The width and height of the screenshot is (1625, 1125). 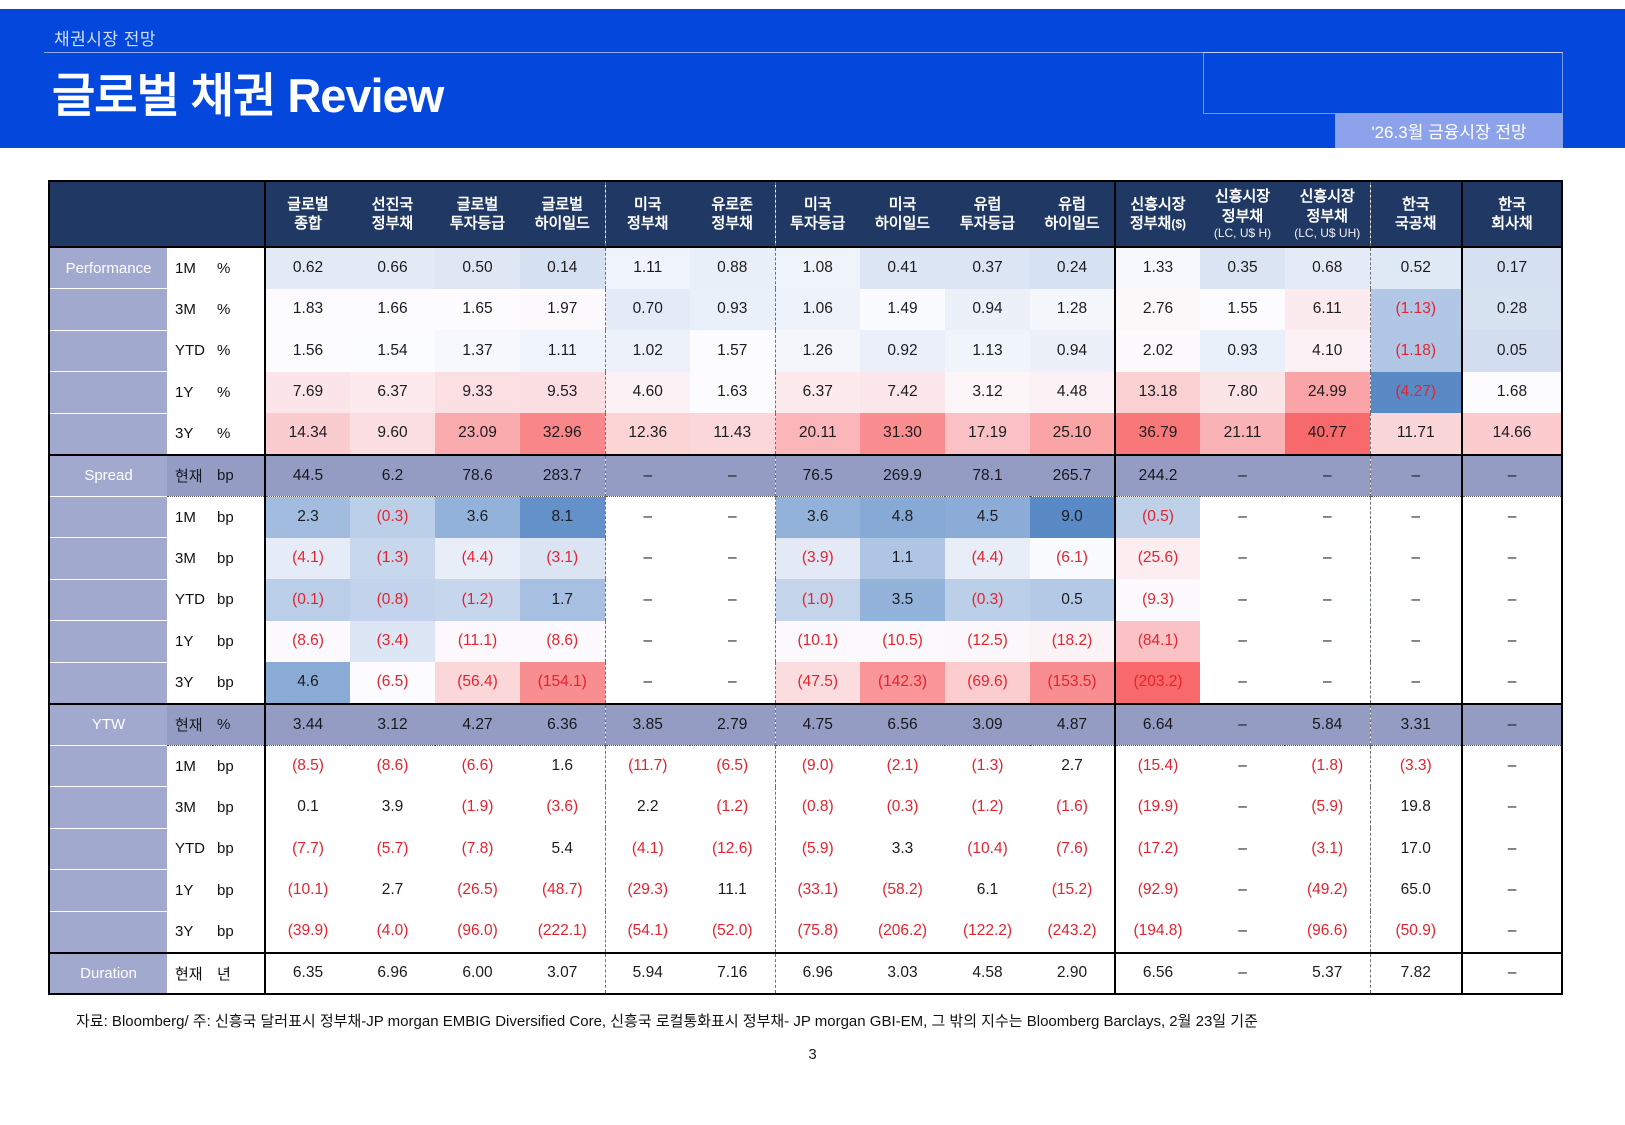 What do you see at coordinates (392, 351) in the screenshot?
I see `value-cell: 1.54` at bounding box center [392, 351].